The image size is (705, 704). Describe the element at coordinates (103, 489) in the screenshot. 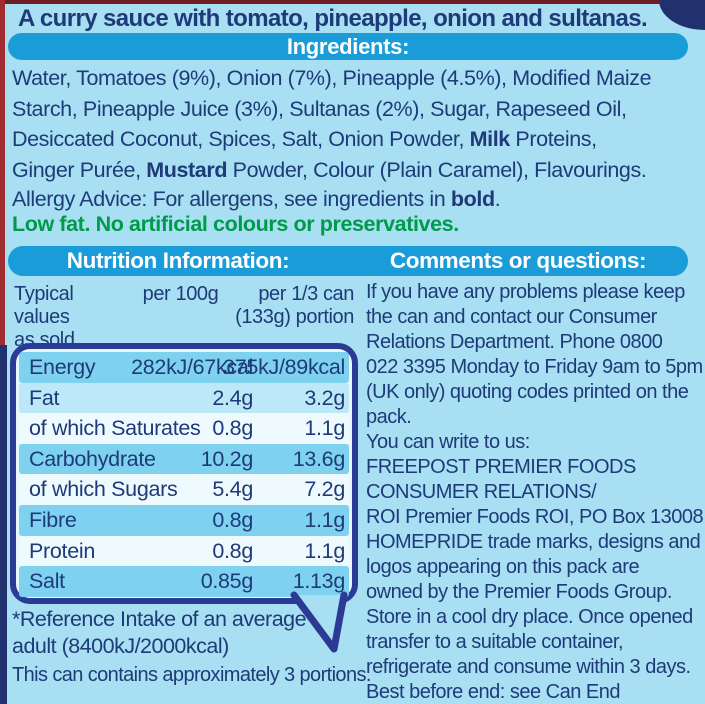

I see `nutrient-label: of which Sugars` at that location.